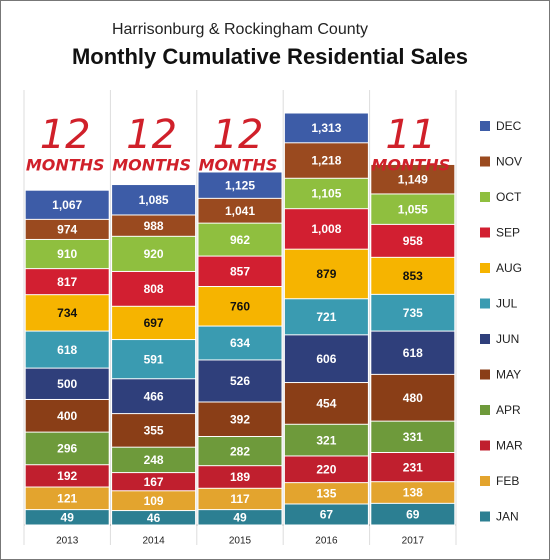 Image resolution: width=550 pixels, height=560 pixels. What do you see at coordinates (326, 469) in the screenshot?
I see `value-label: 220` at bounding box center [326, 469].